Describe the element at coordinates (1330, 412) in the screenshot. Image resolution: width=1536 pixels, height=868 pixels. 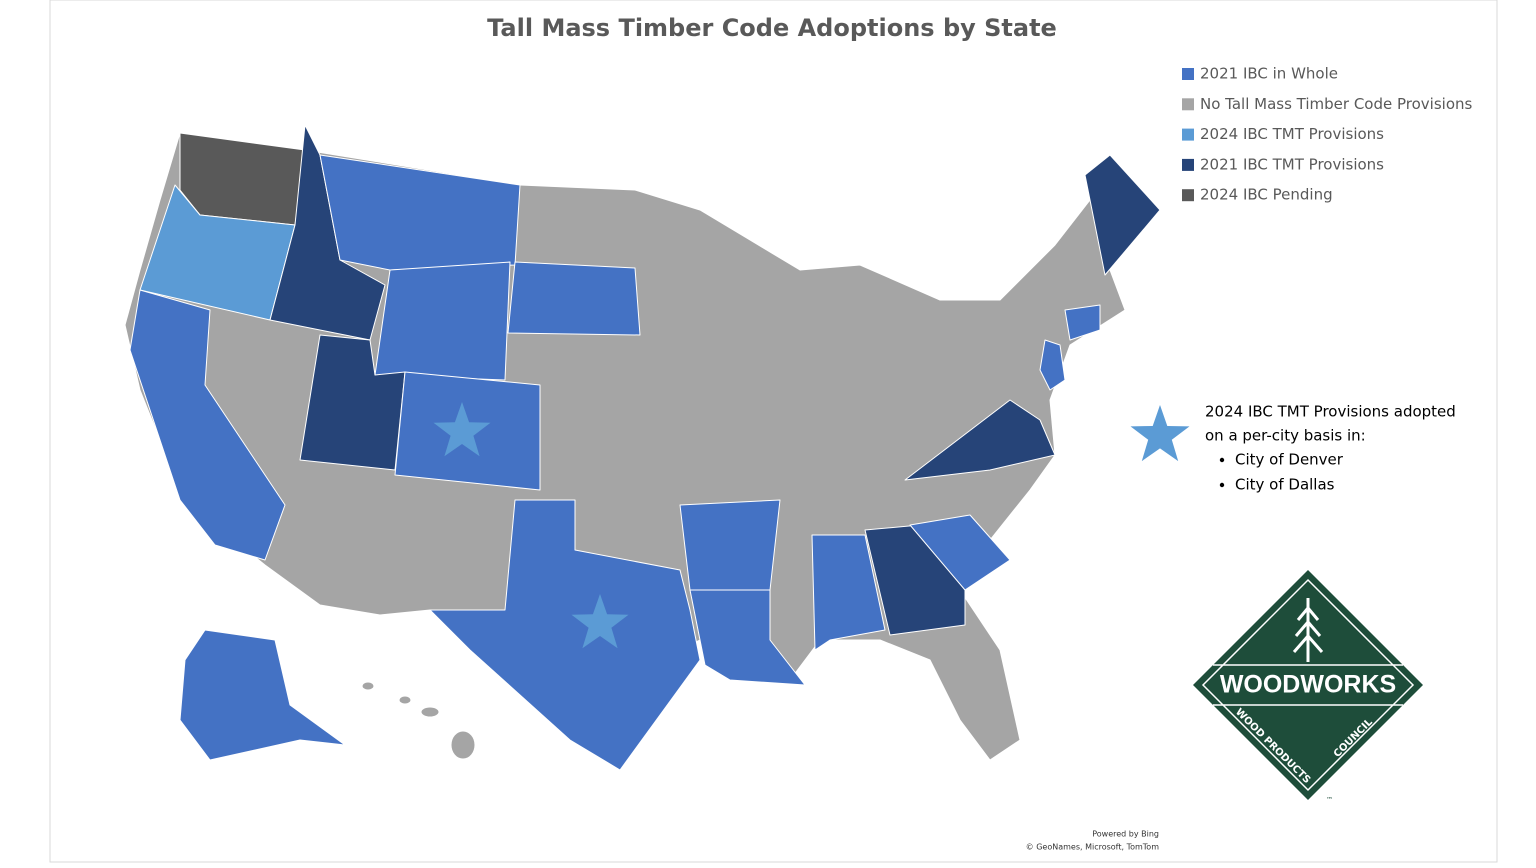
I see `note-line: 2024 IBC TMT Provisions adopted` at that location.